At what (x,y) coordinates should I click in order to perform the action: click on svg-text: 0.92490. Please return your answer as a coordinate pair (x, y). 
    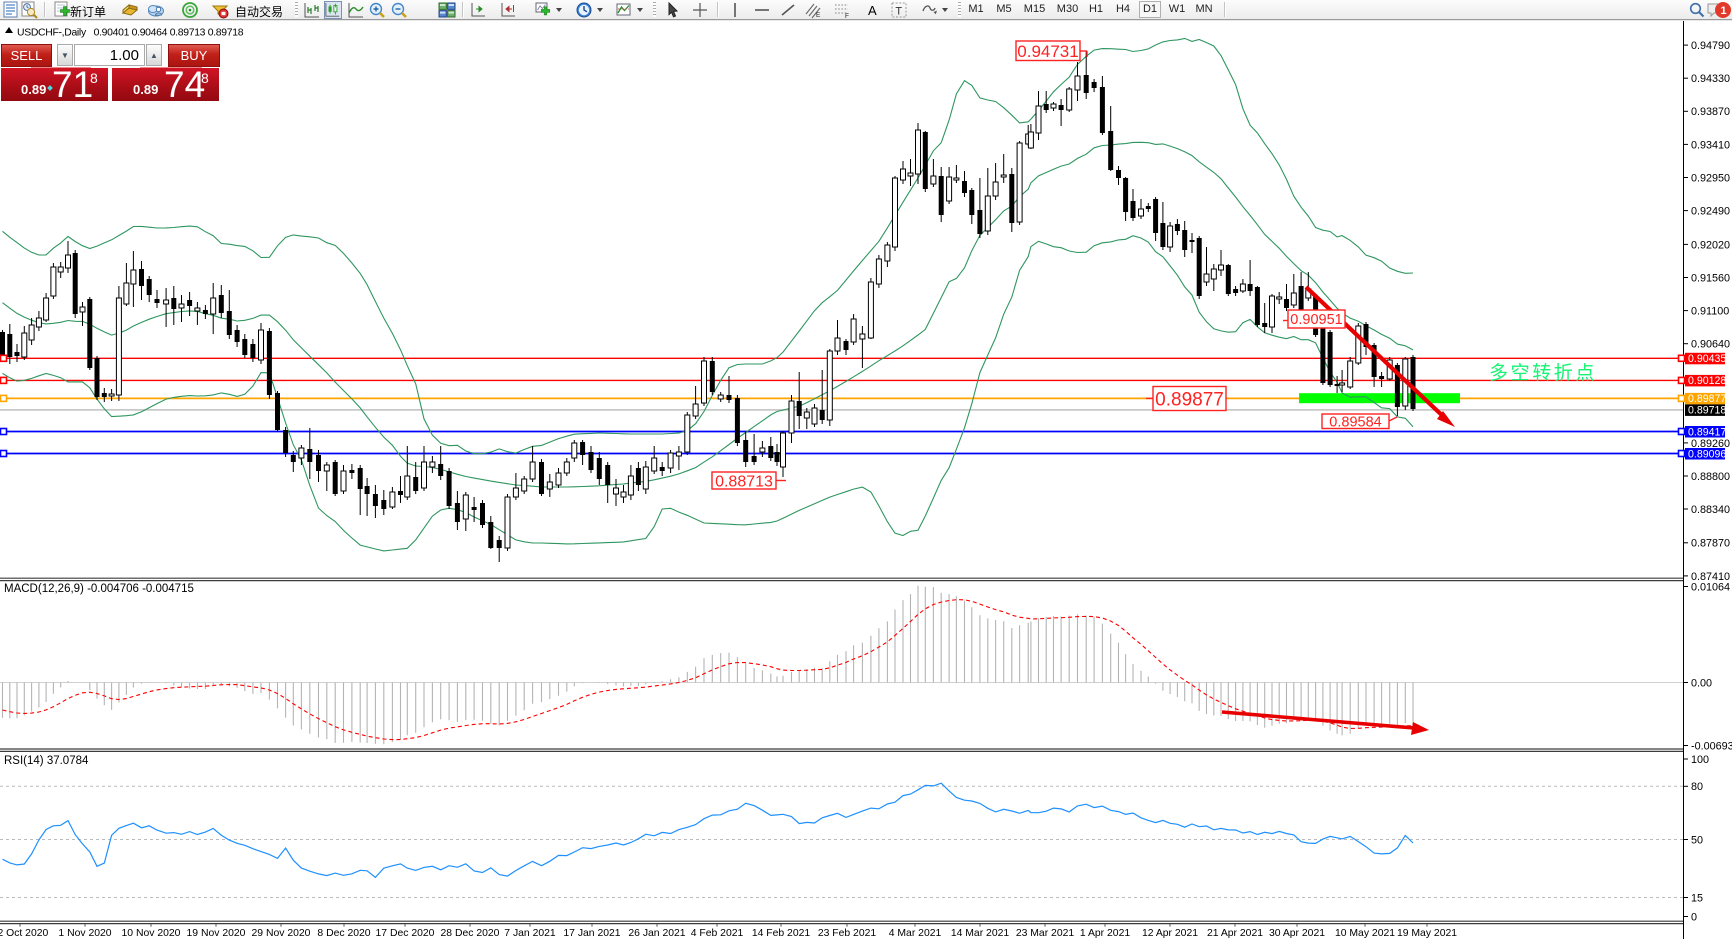
    Looking at the image, I should click on (1710, 212).